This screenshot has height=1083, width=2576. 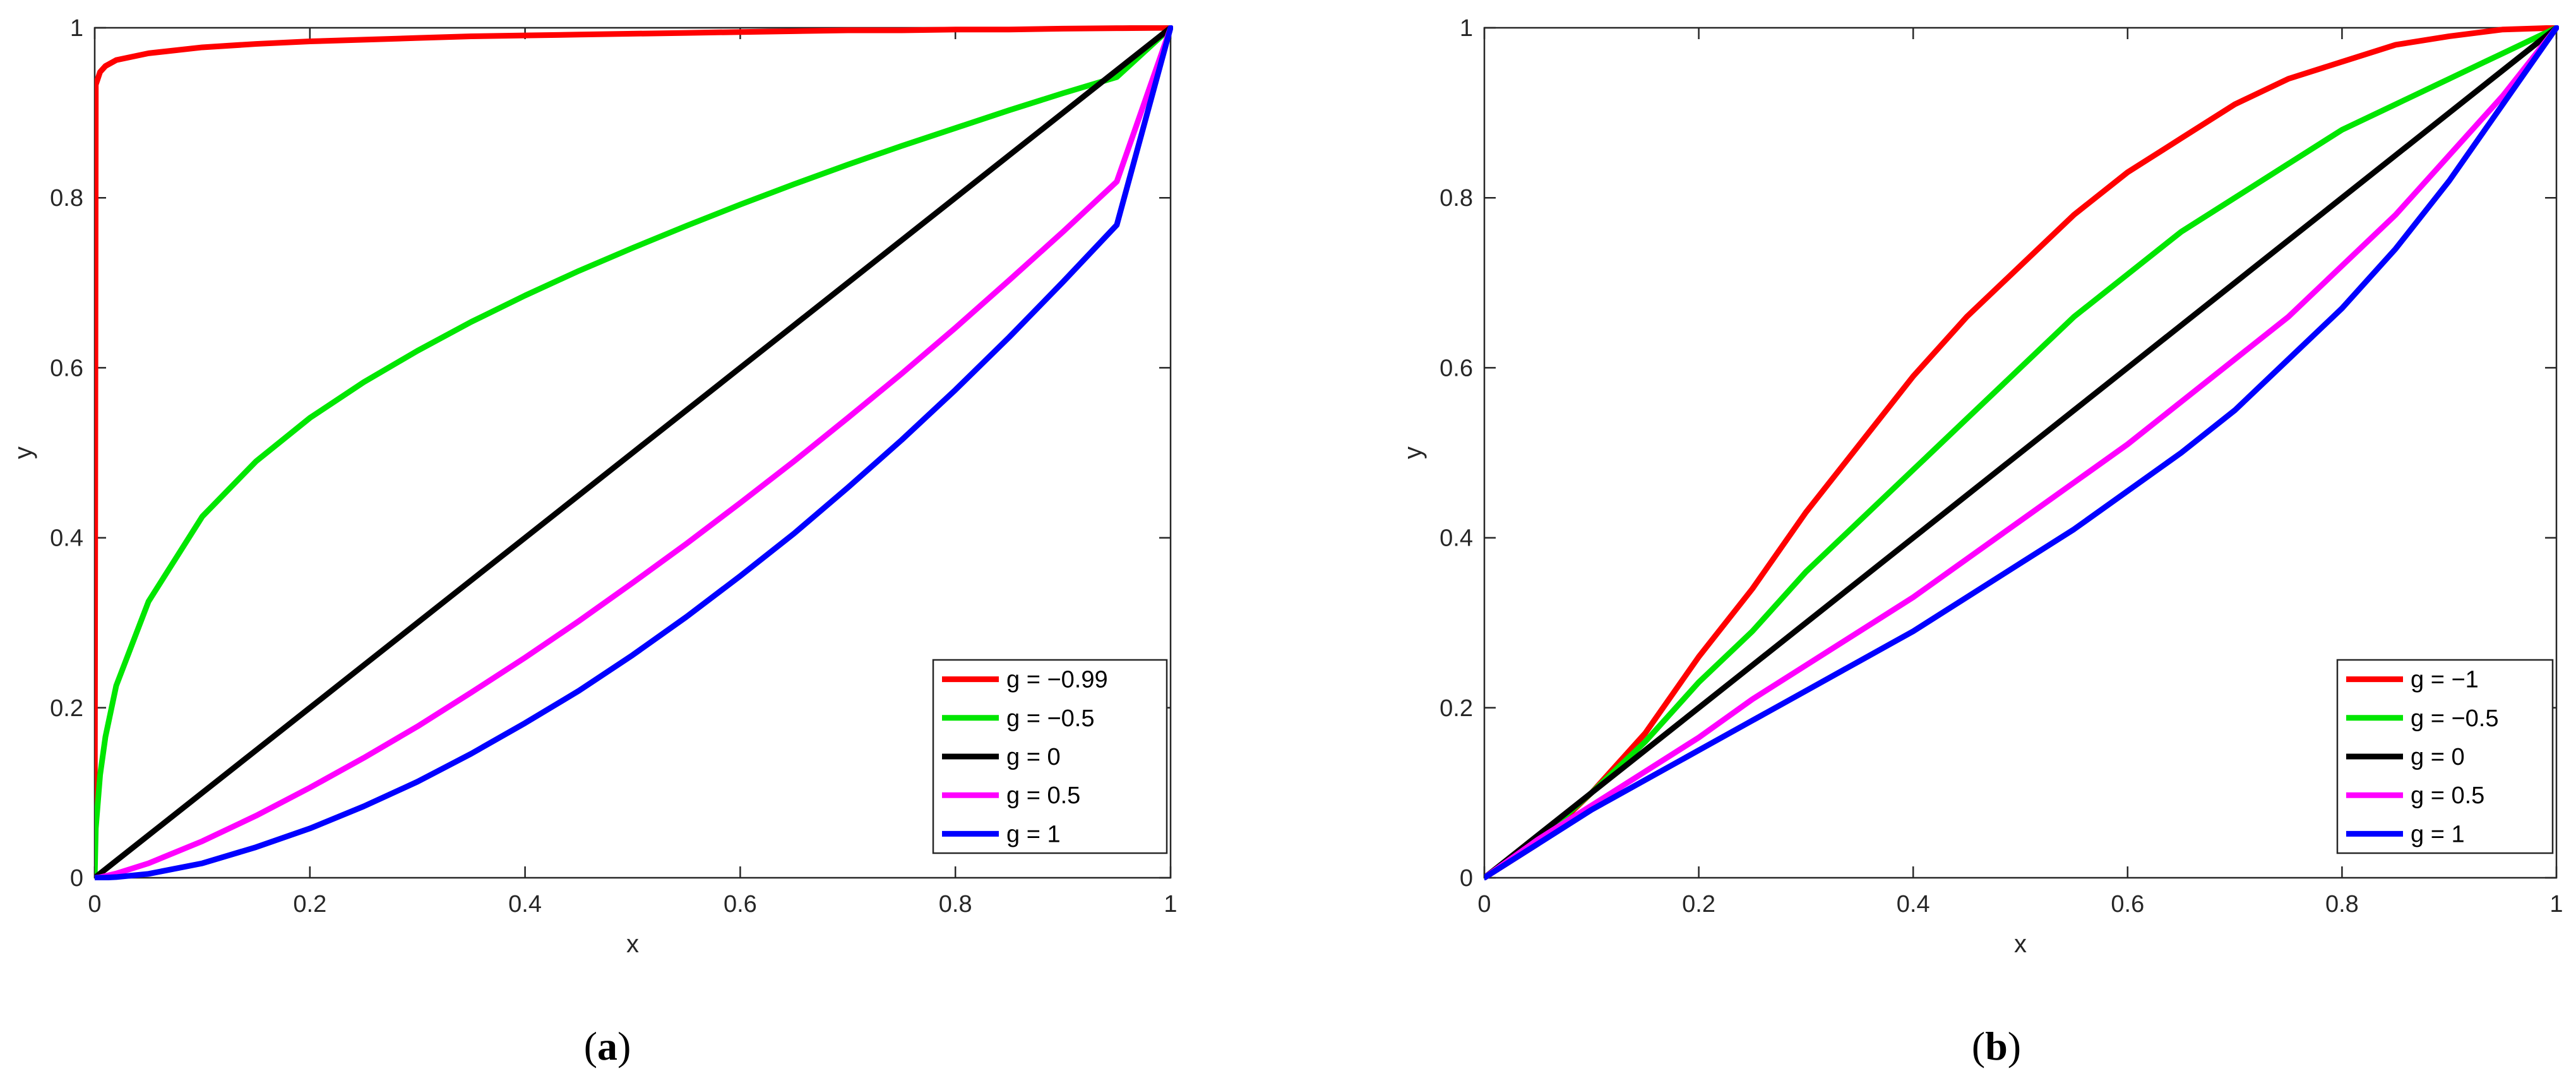 What do you see at coordinates (1996, 1046) in the screenshot?
I see `subfigure-caption: (b)` at bounding box center [1996, 1046].